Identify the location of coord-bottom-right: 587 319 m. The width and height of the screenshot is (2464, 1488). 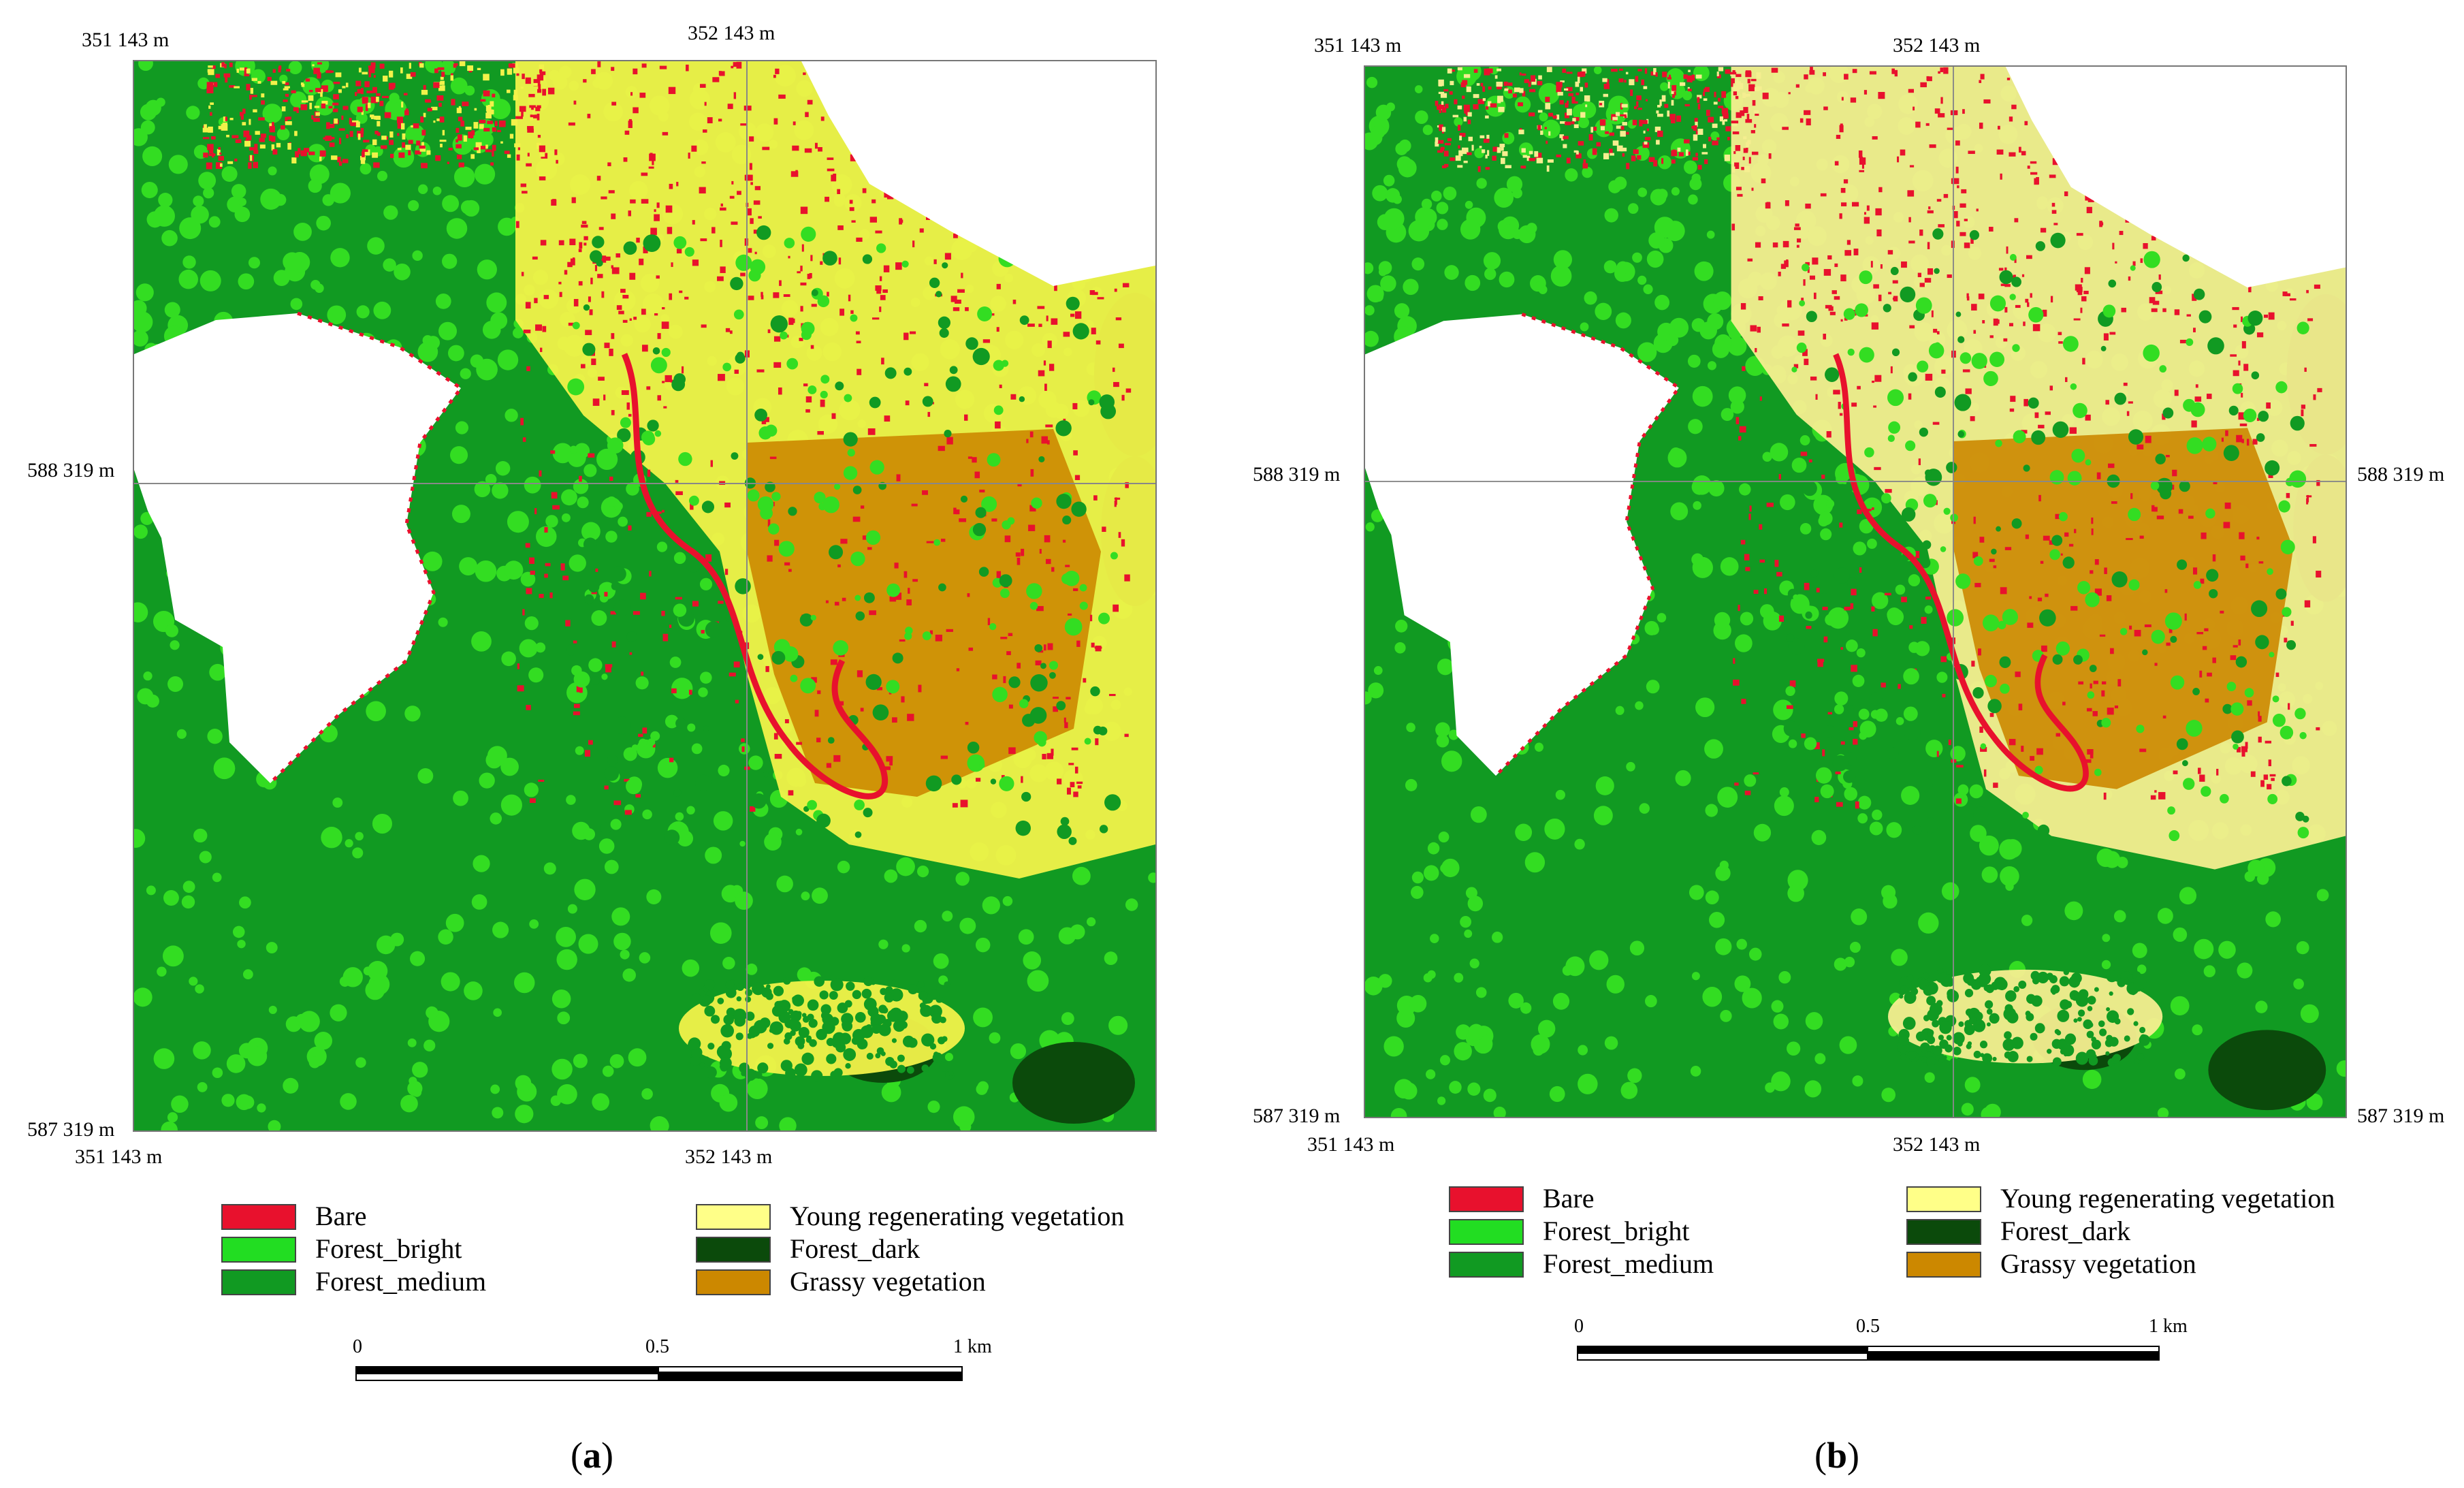
(2401, 1116).